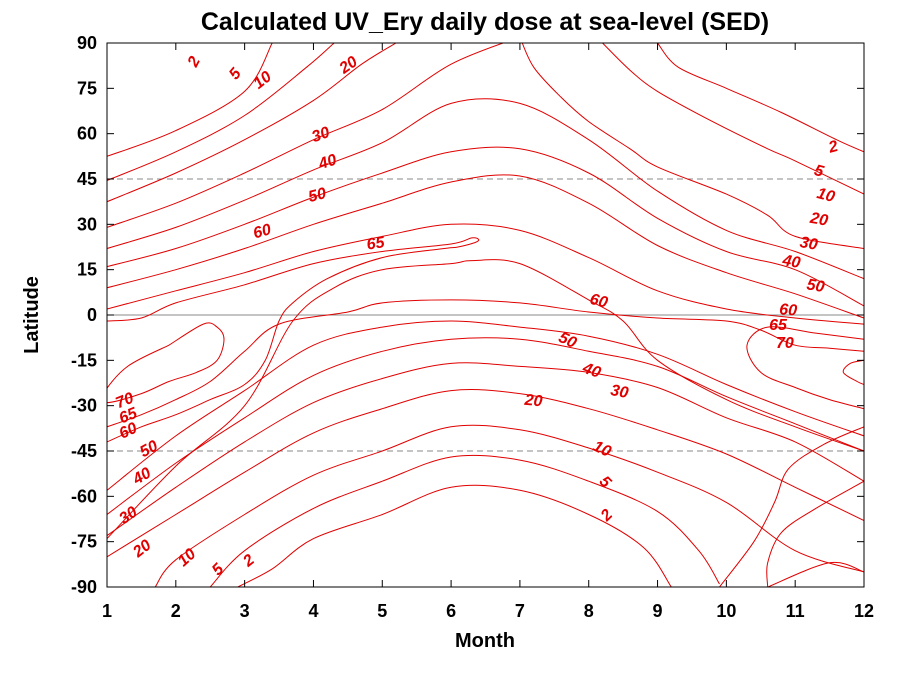 The width and height of the screenshot is (900, 675). What do you see at coordinates (176, 611) in the screenshot?
I see `x-tick-label-1: 2` at bounding box center [176, 611].